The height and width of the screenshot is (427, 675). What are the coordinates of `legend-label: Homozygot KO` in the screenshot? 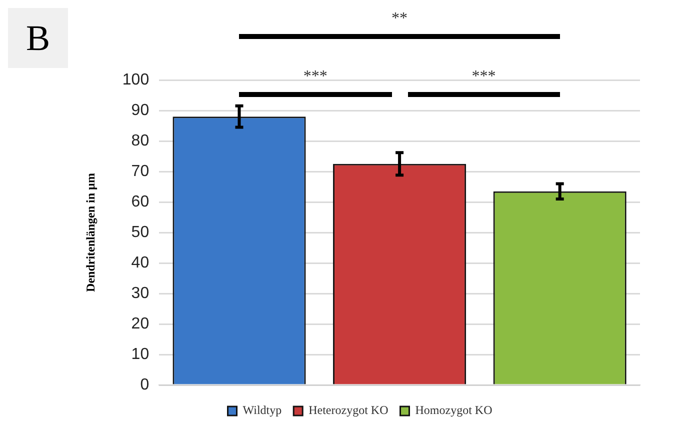 It's located at (454, 410).